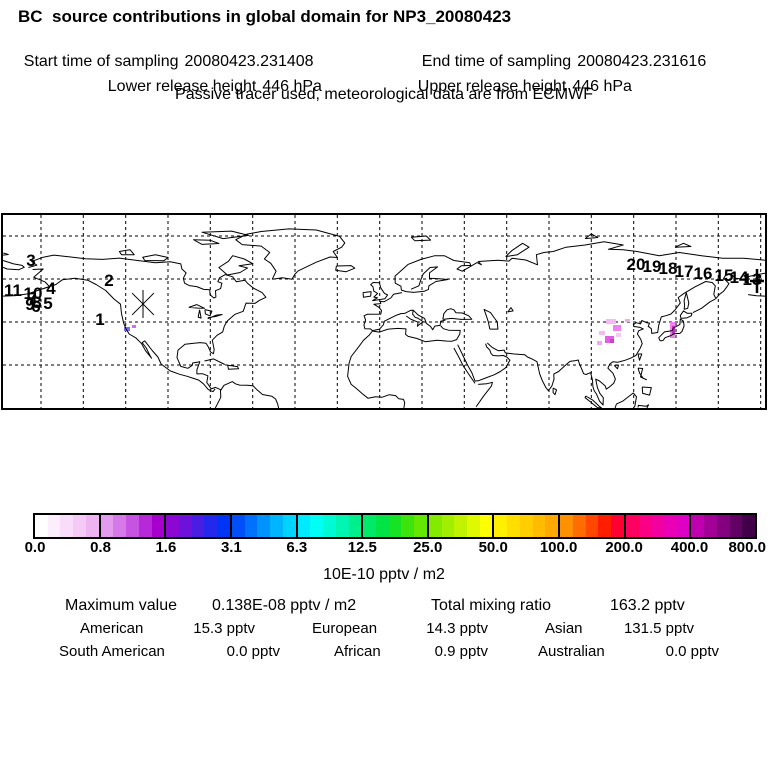 This screenshot has width=768, height=768. Describe the element at coordinates (571, 651) in the screenshot. I see `region-australian-label: Australian` at that location.